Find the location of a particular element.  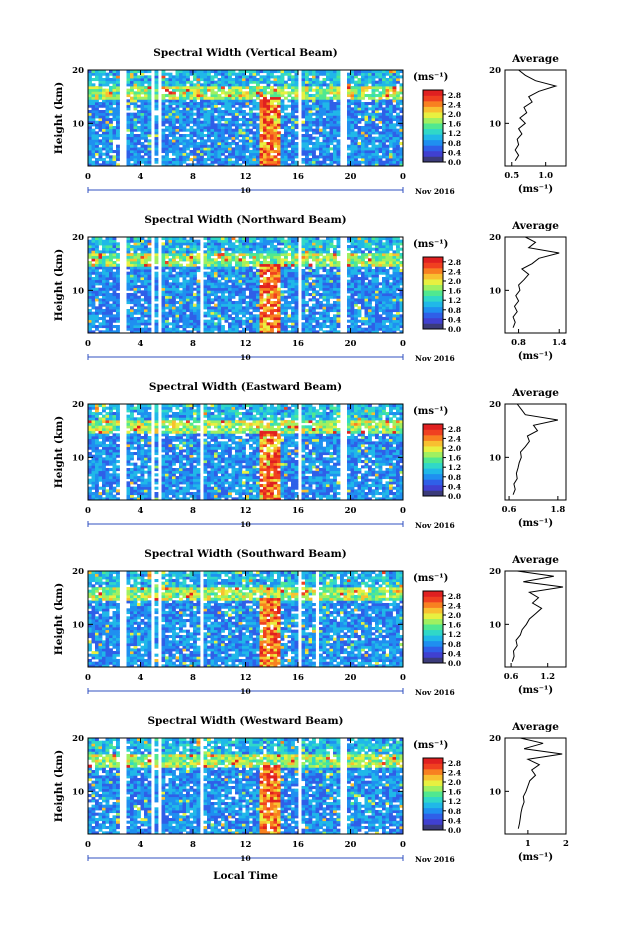

colorbar-tick-label: 1.6 is located at coordinates (454, 124).